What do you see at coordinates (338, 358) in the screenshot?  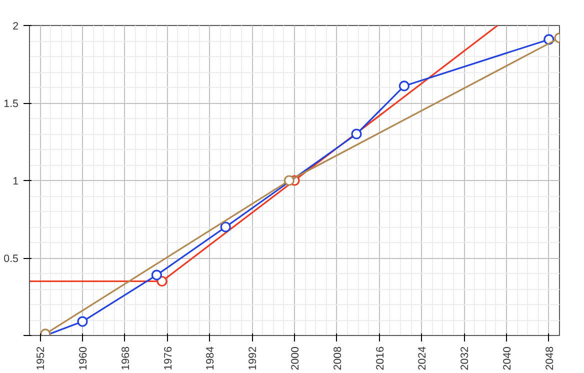 I see `x-tick-label: 2008` at bounding box center [338, 358].